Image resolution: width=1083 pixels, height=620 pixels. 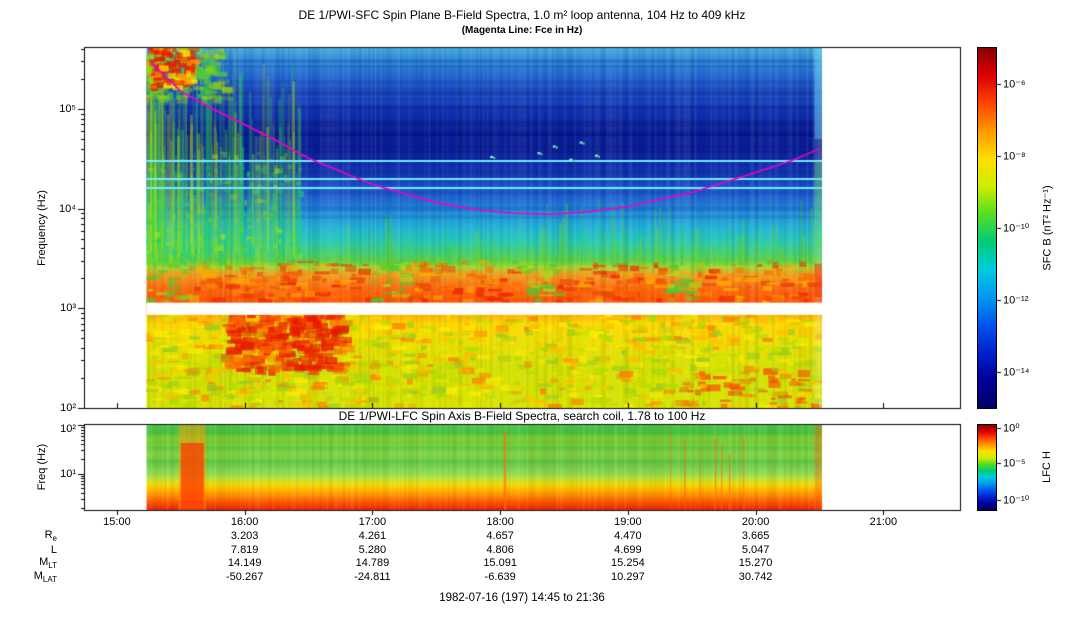 I want to click on ephemeris-value: 10.297, so click(x=628, y=577).